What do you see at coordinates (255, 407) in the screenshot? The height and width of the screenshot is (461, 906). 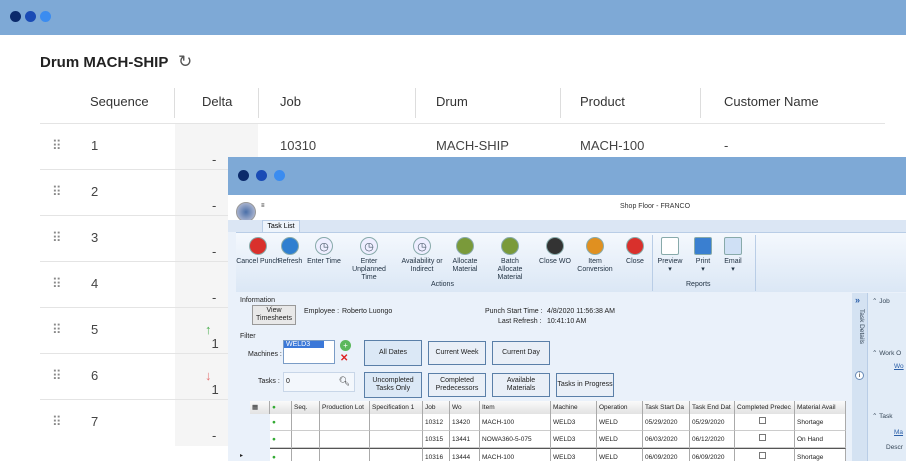 I see `column-chooser-icon: ▦` at bounding box center [255, 407].